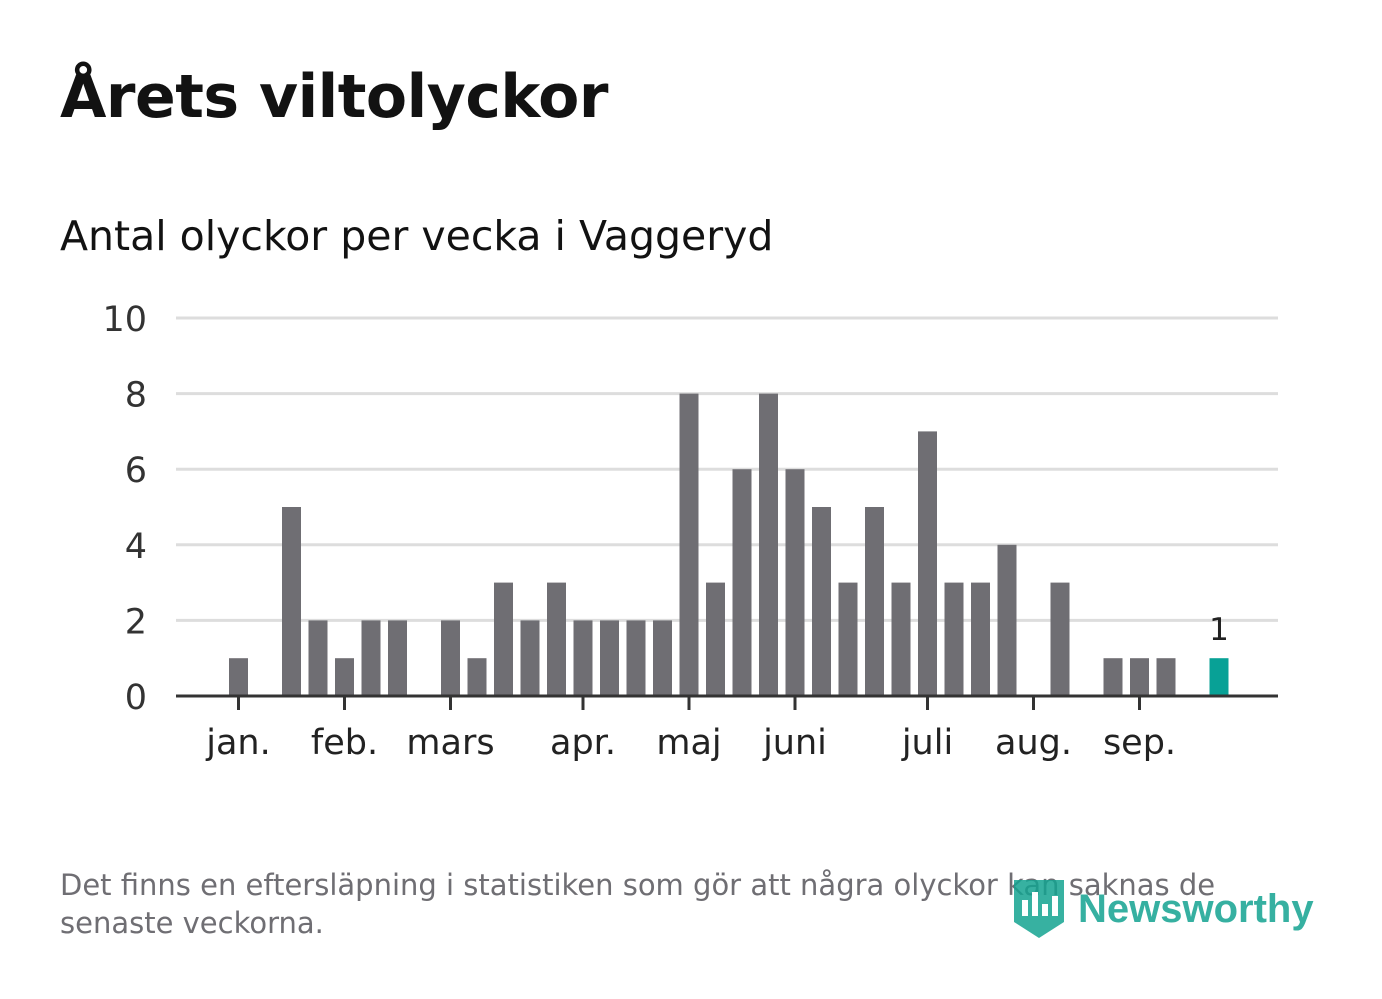 The image size is (1382, 999). I want to click on x-tick-label: juni, so click(794, 743).